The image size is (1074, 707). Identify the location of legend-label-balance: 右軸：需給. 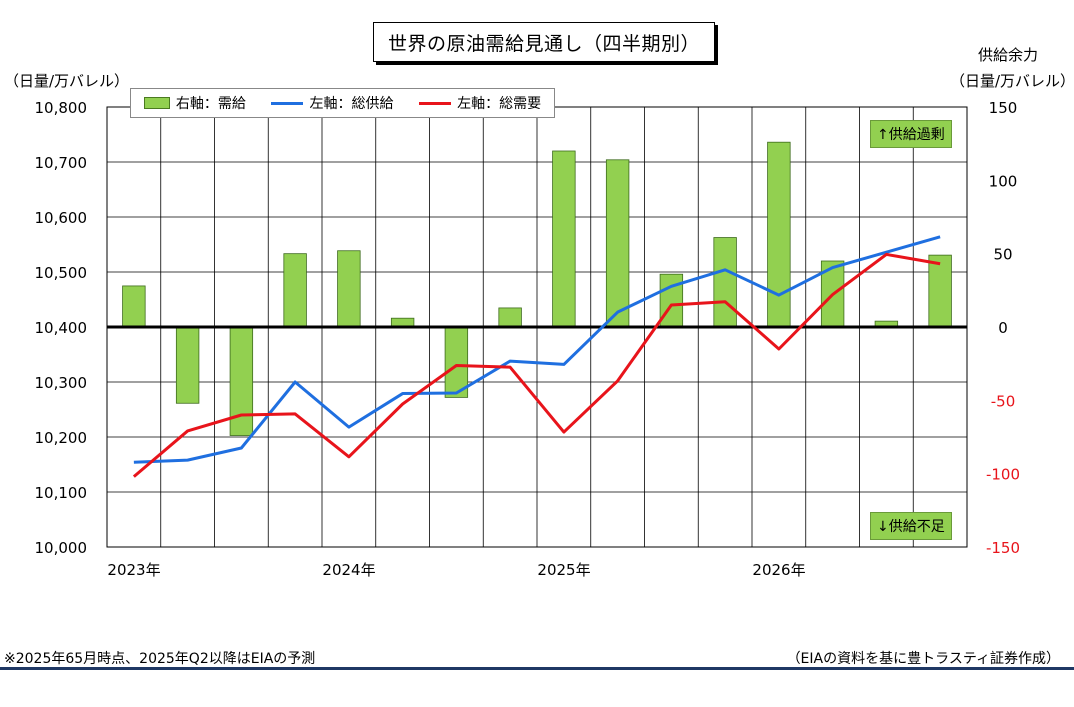
(210, 104).